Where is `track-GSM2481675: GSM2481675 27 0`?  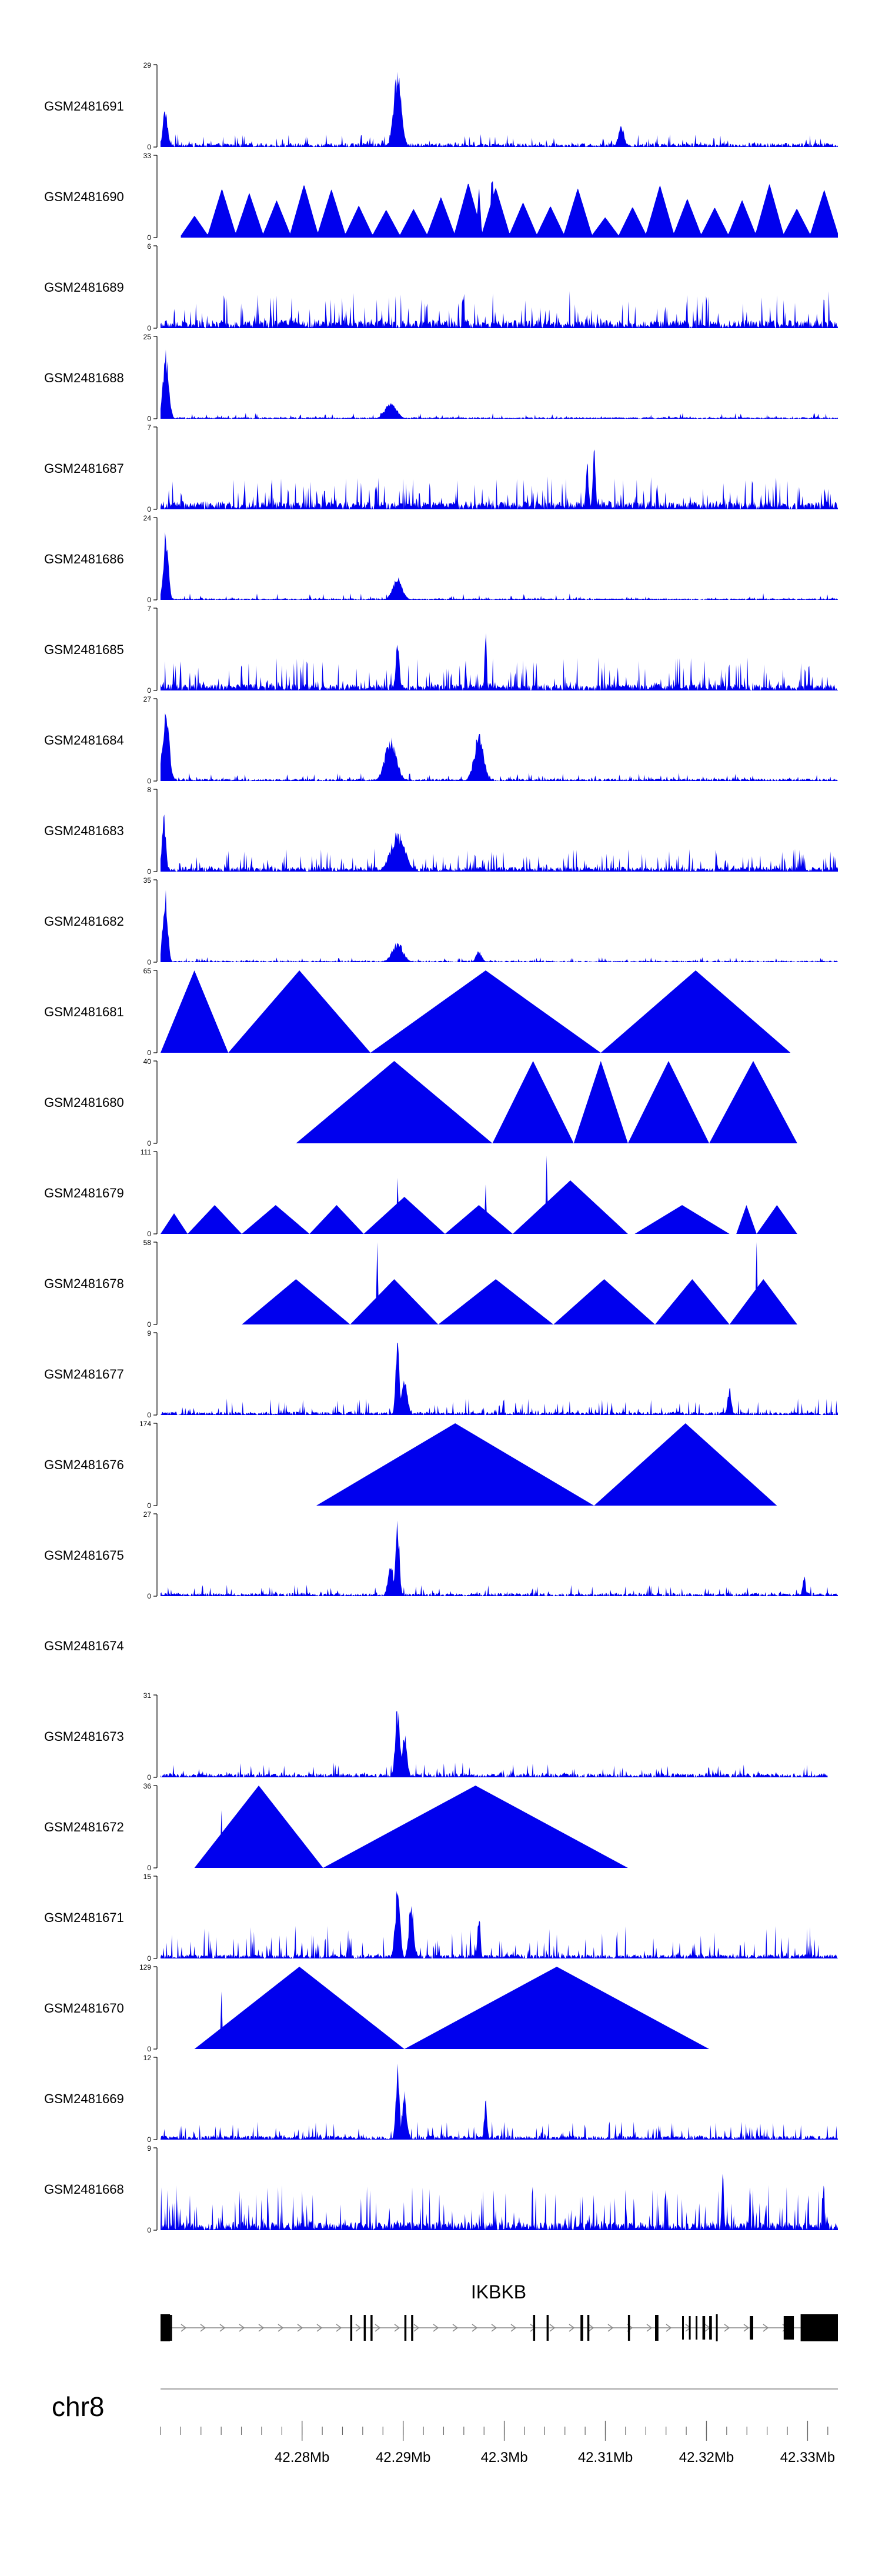 track-GSM2481675: GSM2481675 27 0 is located at coordinates (441, 1555).